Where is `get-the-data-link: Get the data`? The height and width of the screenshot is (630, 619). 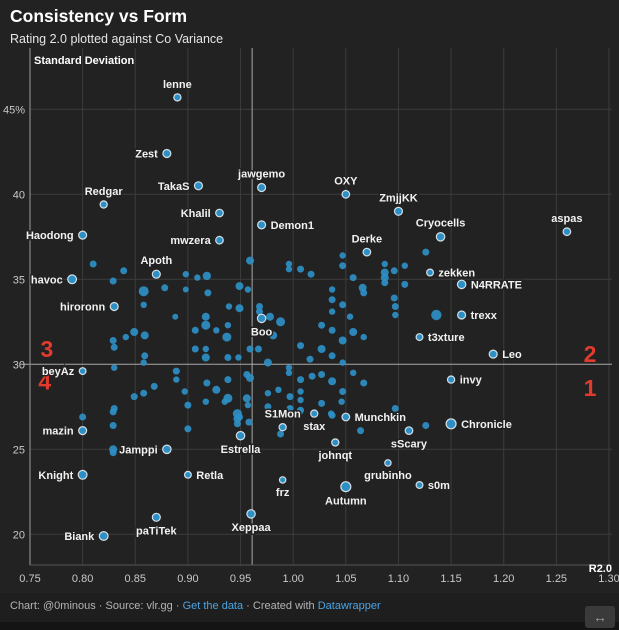
get-the-data-link: Get the data is located at coordinates (213, 606).